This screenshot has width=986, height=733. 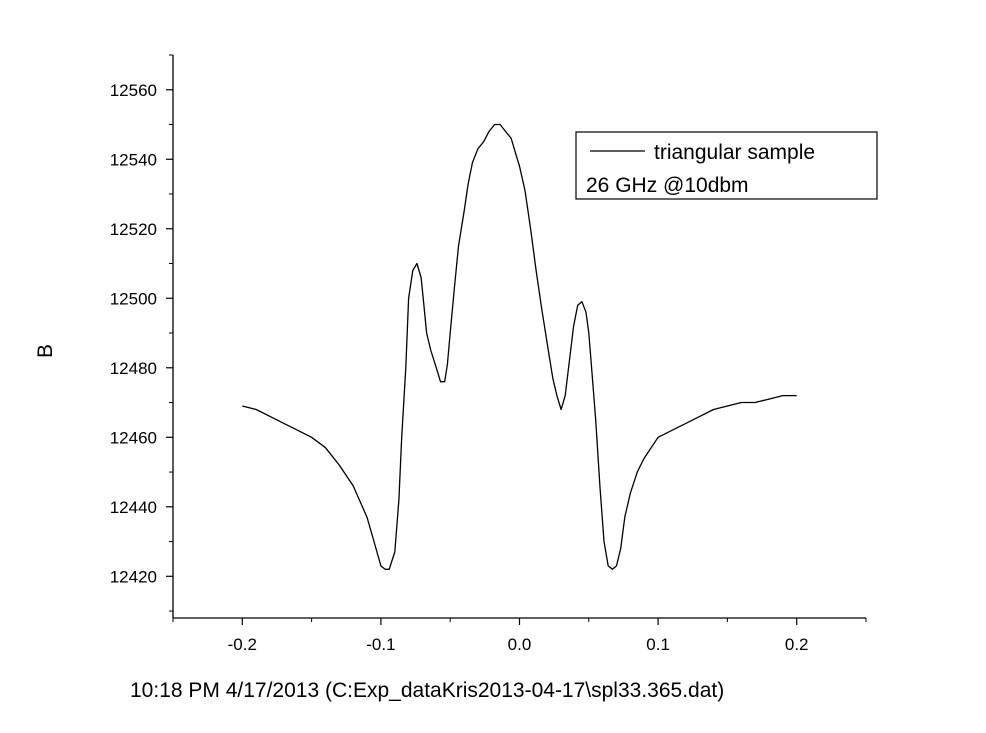 I want to click on legend-box, so click(x=726, y=165).